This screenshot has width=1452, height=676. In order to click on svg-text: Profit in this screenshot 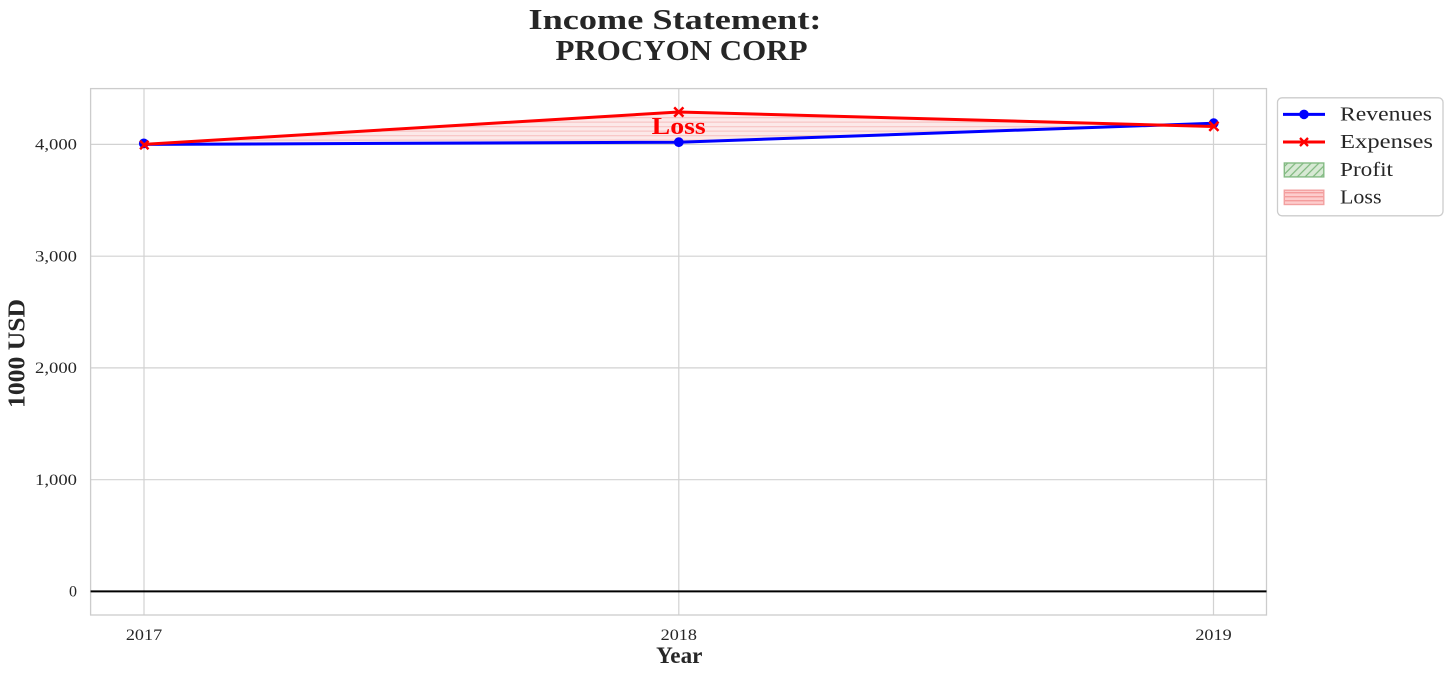, I will do `click(1367, 170)`.